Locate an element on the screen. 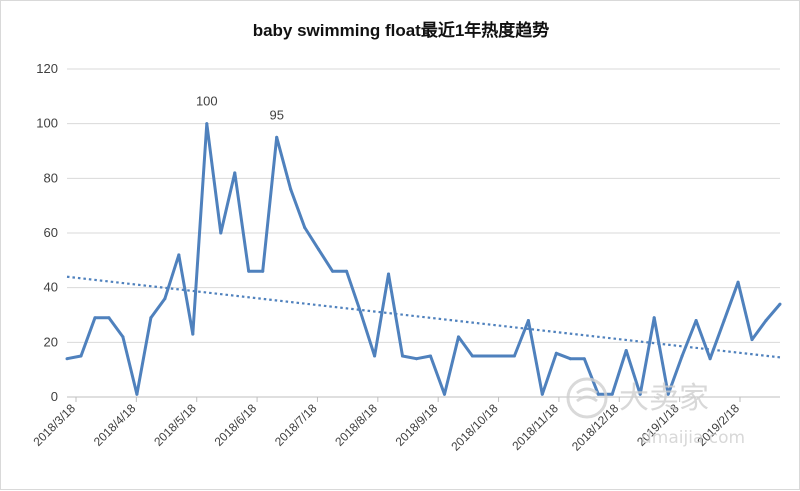 The width and height of the screenshot is (800, 491). y-axis: 0 20 40 60 80 100 120 is located at coordinates (47, 232).